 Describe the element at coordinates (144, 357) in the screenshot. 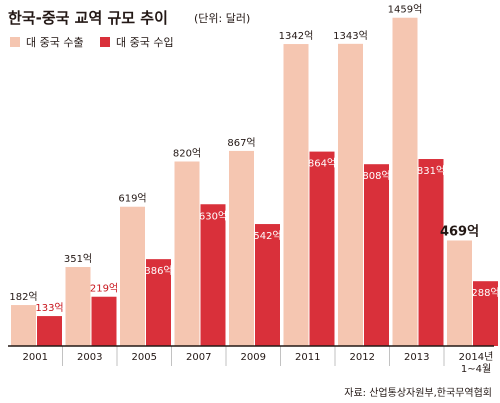

I see `x-tick-label: 2005` at that location.